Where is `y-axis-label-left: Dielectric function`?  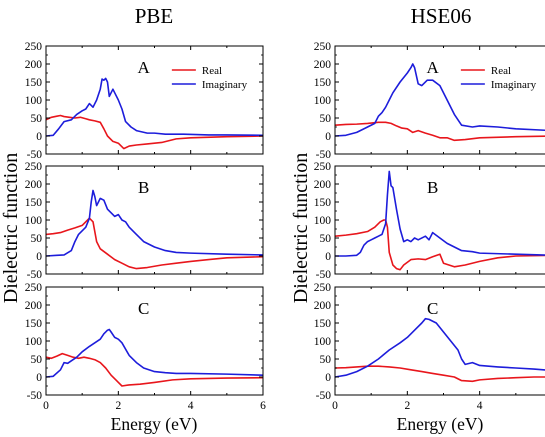 y-axis-label-left: Dielectric function is located at coordinates (11, 228).